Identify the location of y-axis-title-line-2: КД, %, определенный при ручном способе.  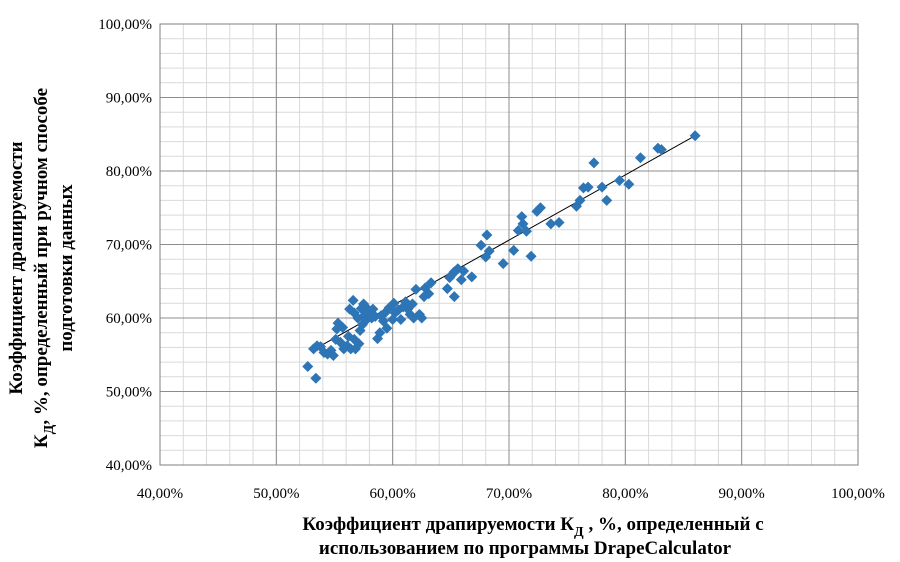
(44, 268).